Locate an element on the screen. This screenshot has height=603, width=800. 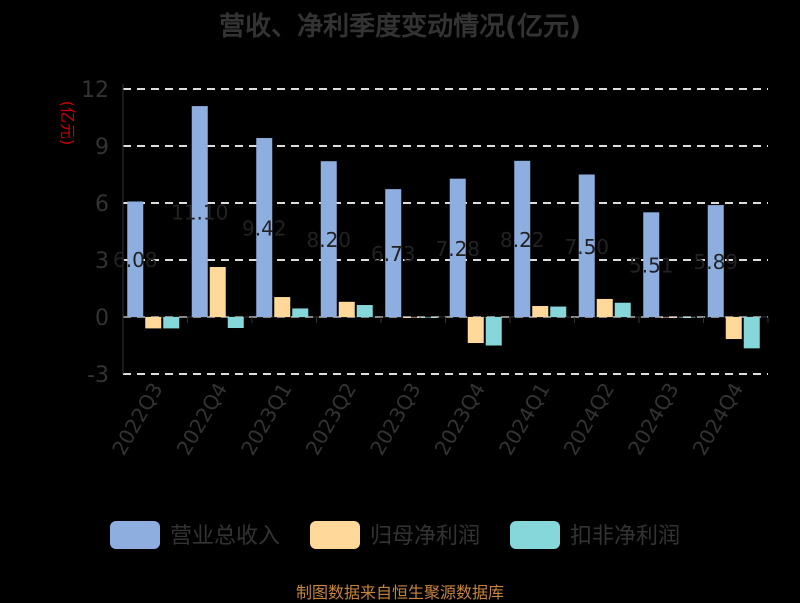
data-label: 7.50 is located at coordinates (586, 247).